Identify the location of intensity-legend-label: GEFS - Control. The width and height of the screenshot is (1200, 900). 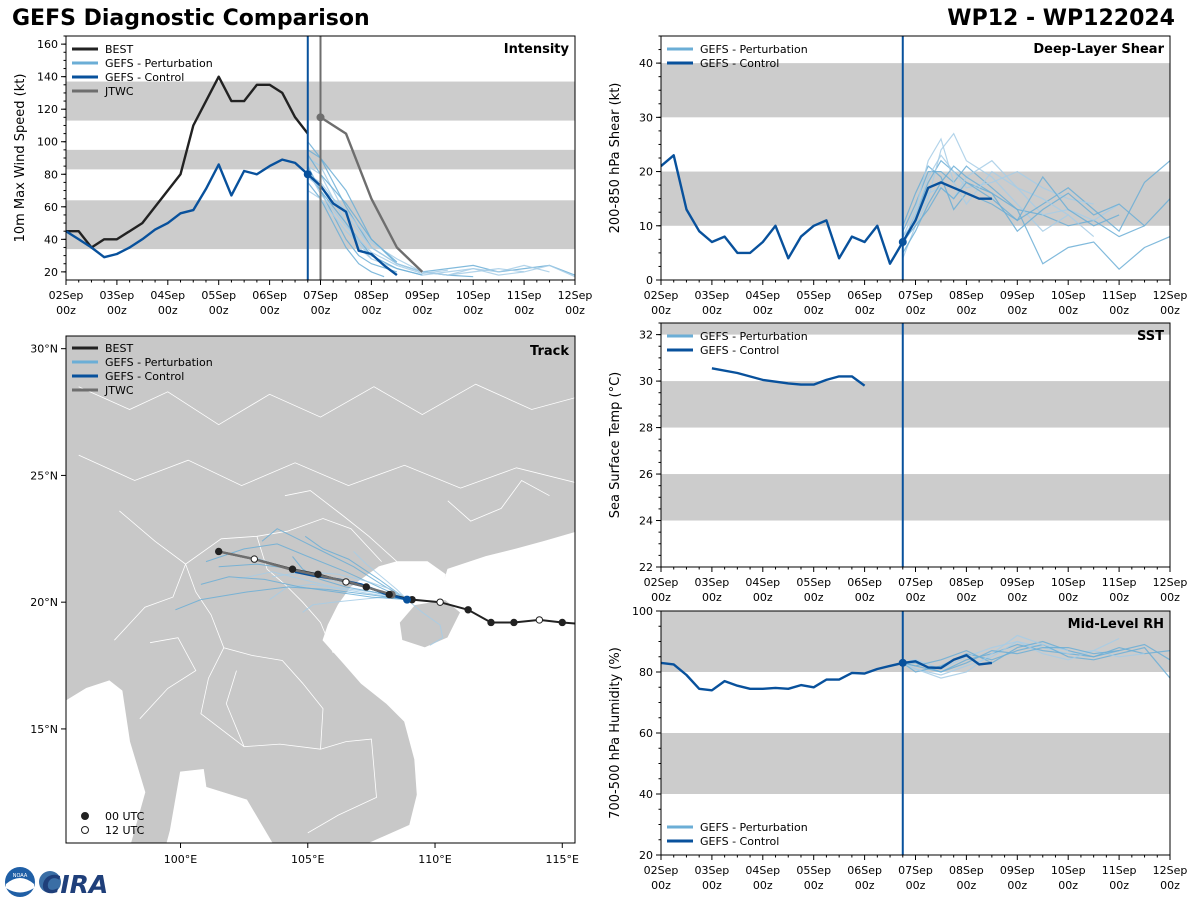
(144, 77).